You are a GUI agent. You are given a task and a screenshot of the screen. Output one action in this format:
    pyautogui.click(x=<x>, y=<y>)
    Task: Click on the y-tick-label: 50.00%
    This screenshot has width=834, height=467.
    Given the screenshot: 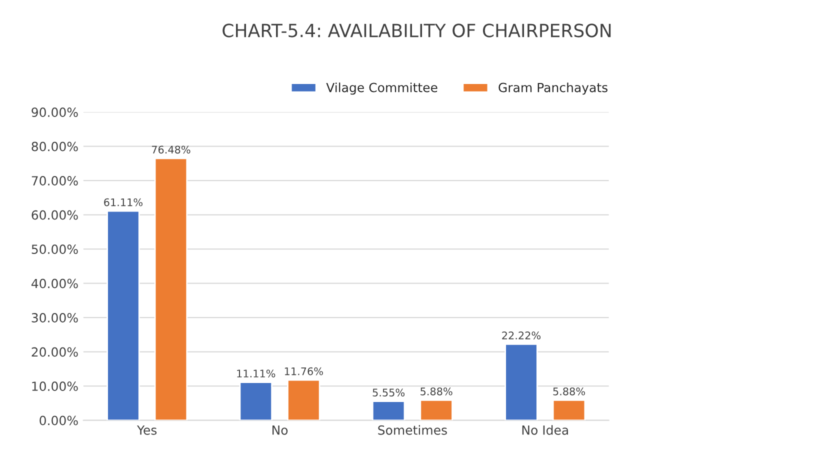 What is the action you would take?
    pyautogui.click(x=55, y=249)
    